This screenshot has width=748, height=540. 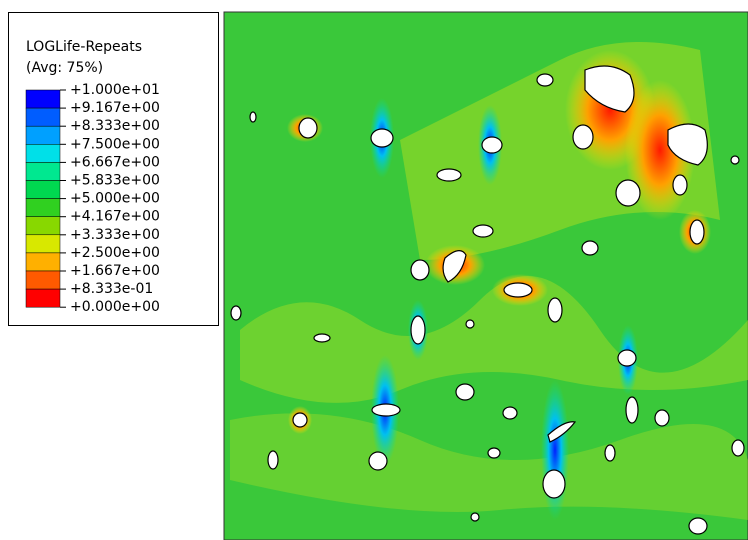 I want to click on field-band, so click(x=489, y=466).